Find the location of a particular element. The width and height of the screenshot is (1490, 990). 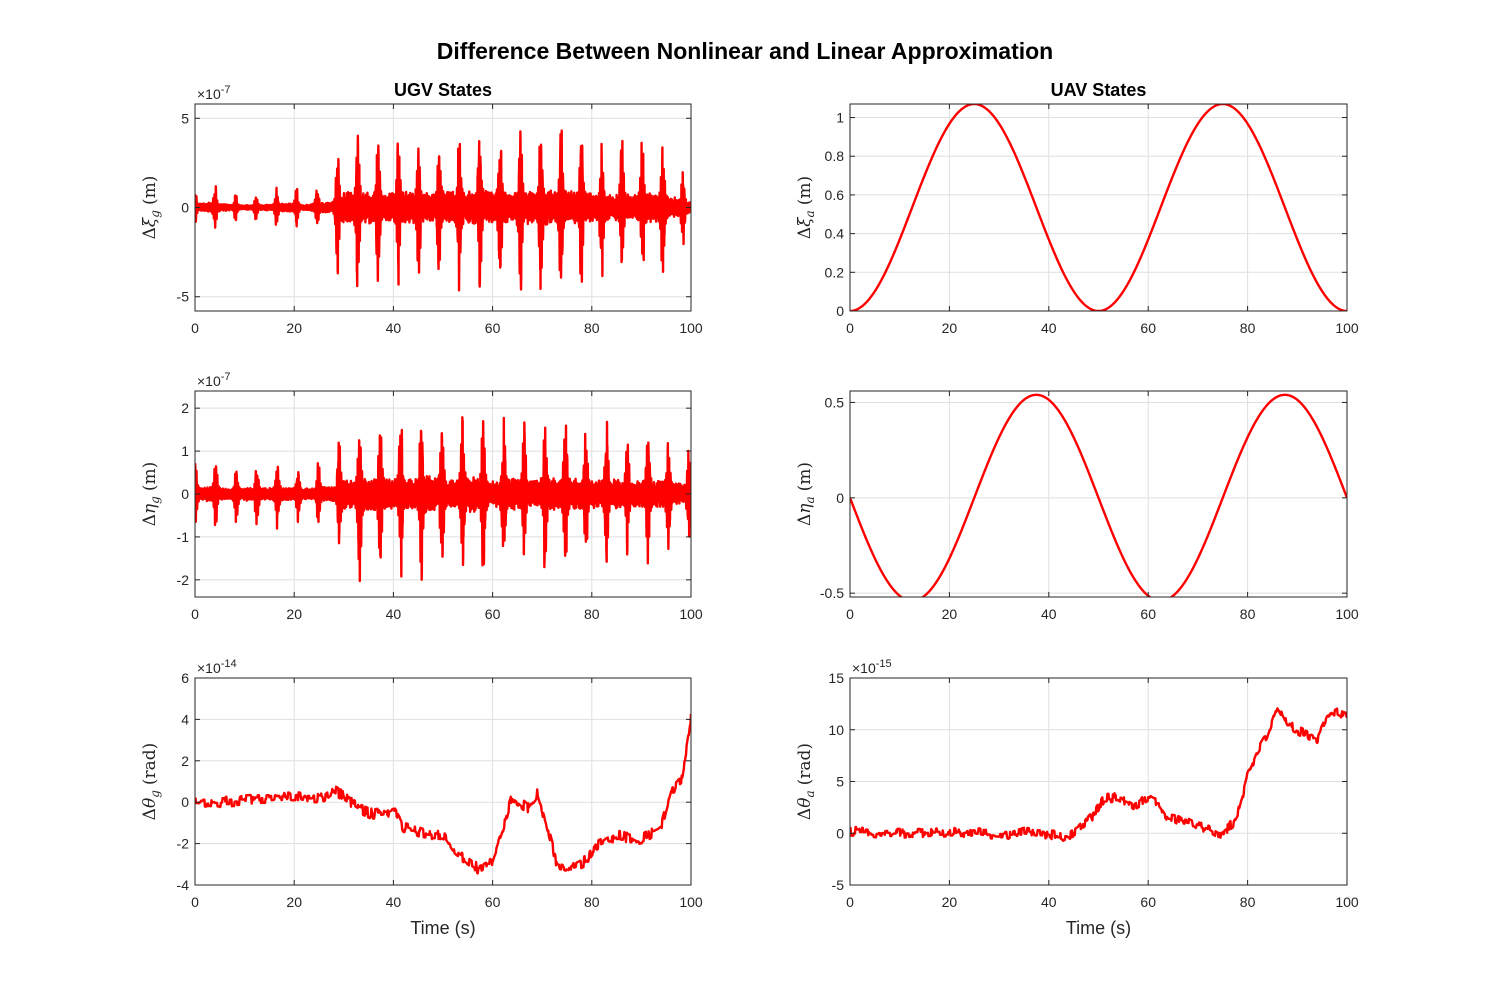

y-tick-label: 6 is located at coordinates (185, 678).